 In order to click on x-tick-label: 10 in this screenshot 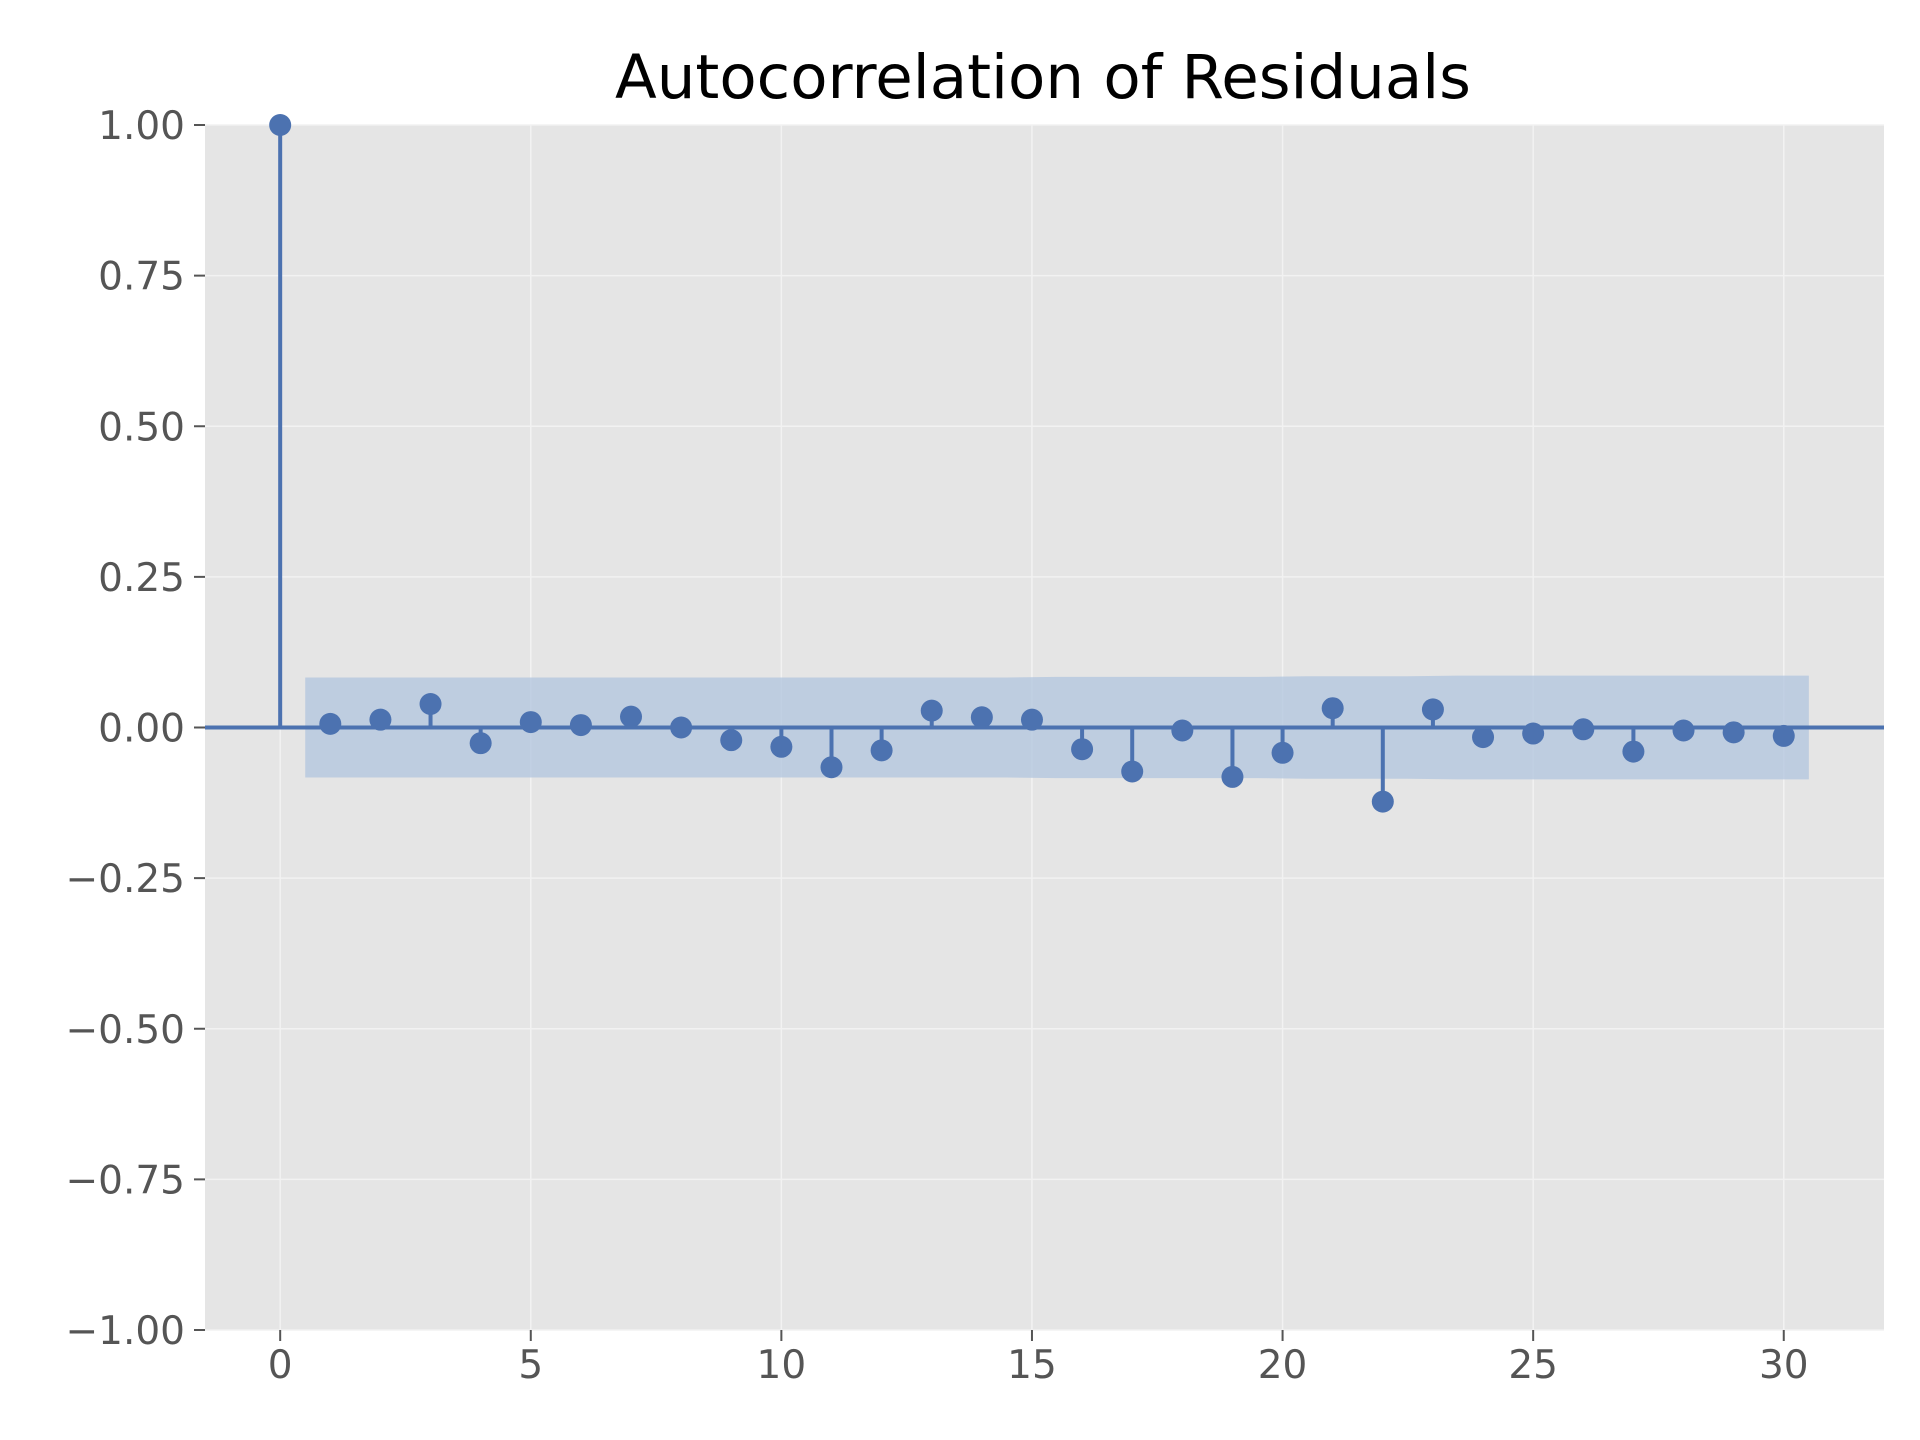, I will do `click(782, 1365)`.